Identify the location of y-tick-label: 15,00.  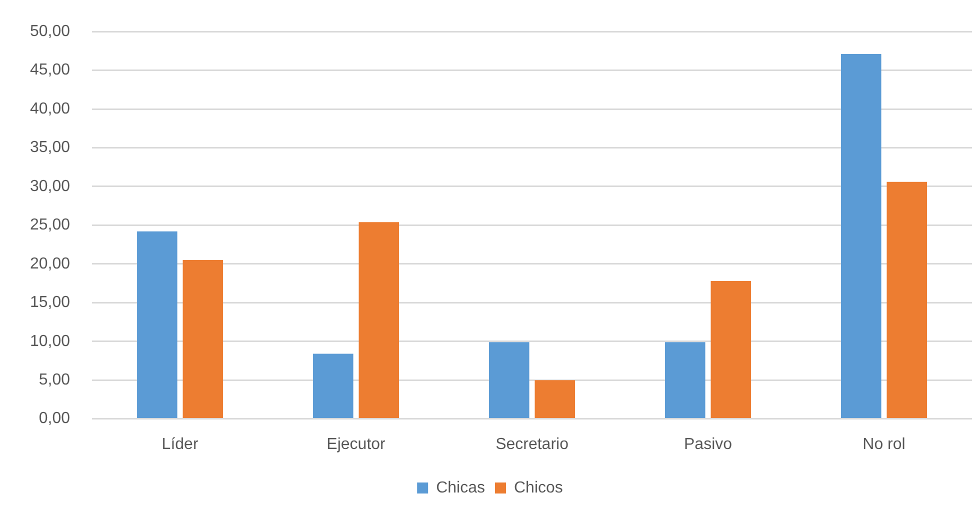
(50, 303).